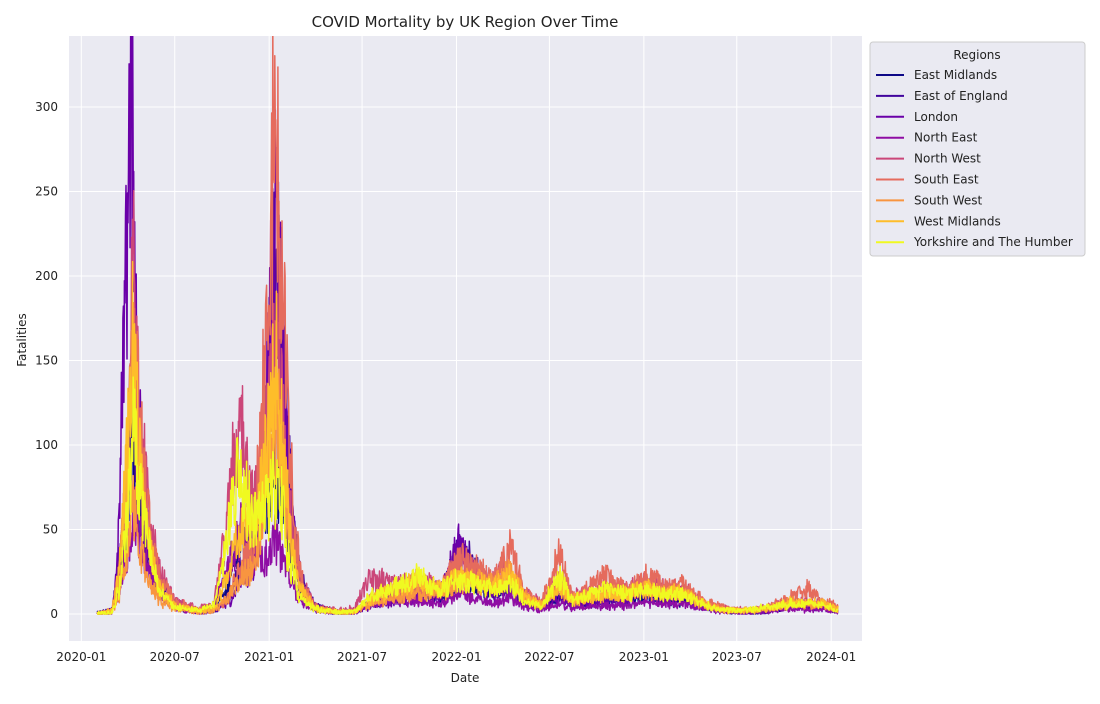  Describe the element at coordinates (957, 221) in the screenshot. I see `legend-label: West Midlands` at that location.